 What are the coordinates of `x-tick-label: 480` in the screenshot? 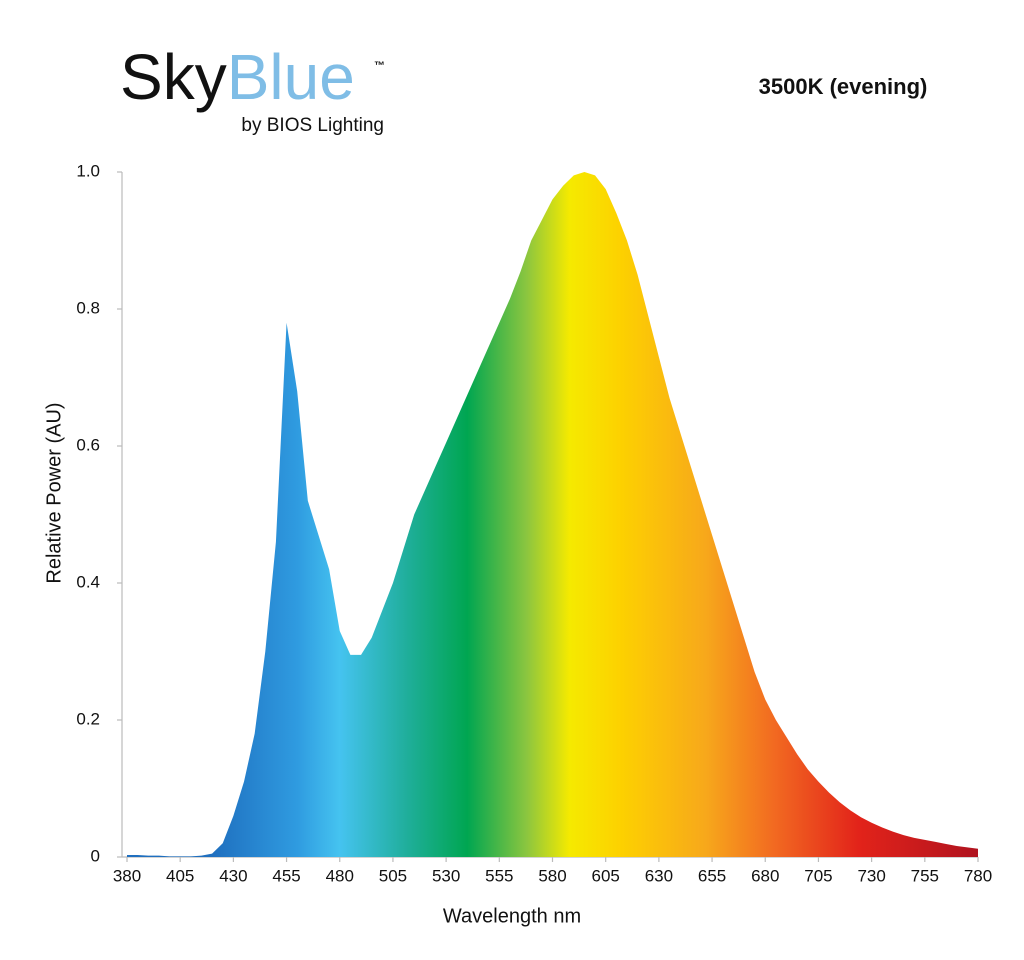 It's located at (340, 875).